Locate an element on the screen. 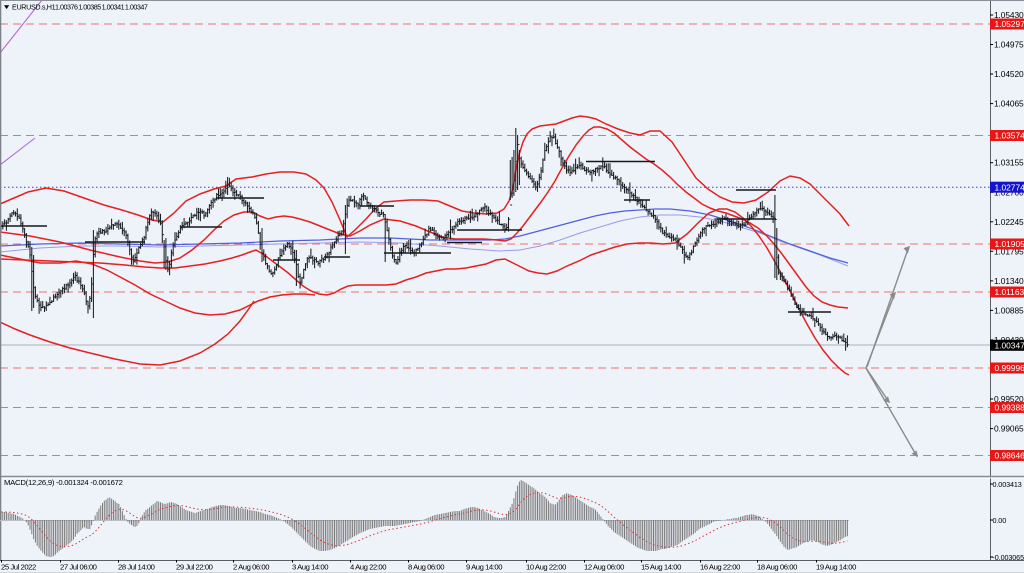 The width and height of the screenshot is (1024, 573). svg-text: 1.04065 is located at coordinates (1009, 104).